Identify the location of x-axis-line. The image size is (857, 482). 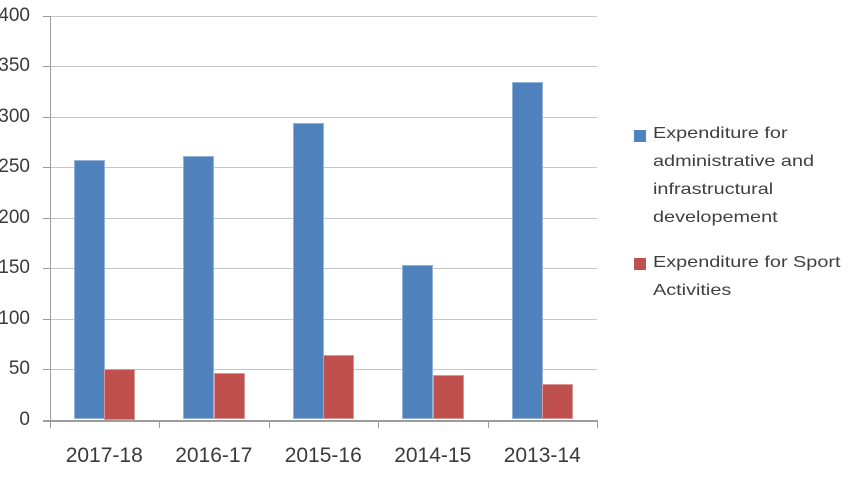
(319, 420).